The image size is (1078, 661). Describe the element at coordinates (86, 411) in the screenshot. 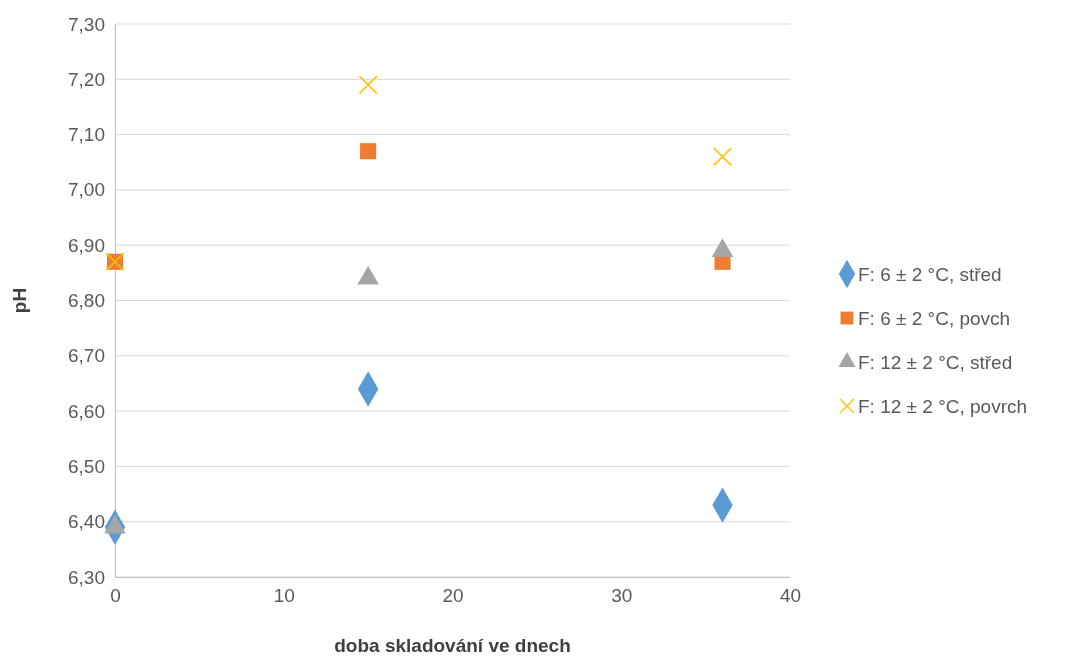

I see `y-tick-label: 6,60` at that location.